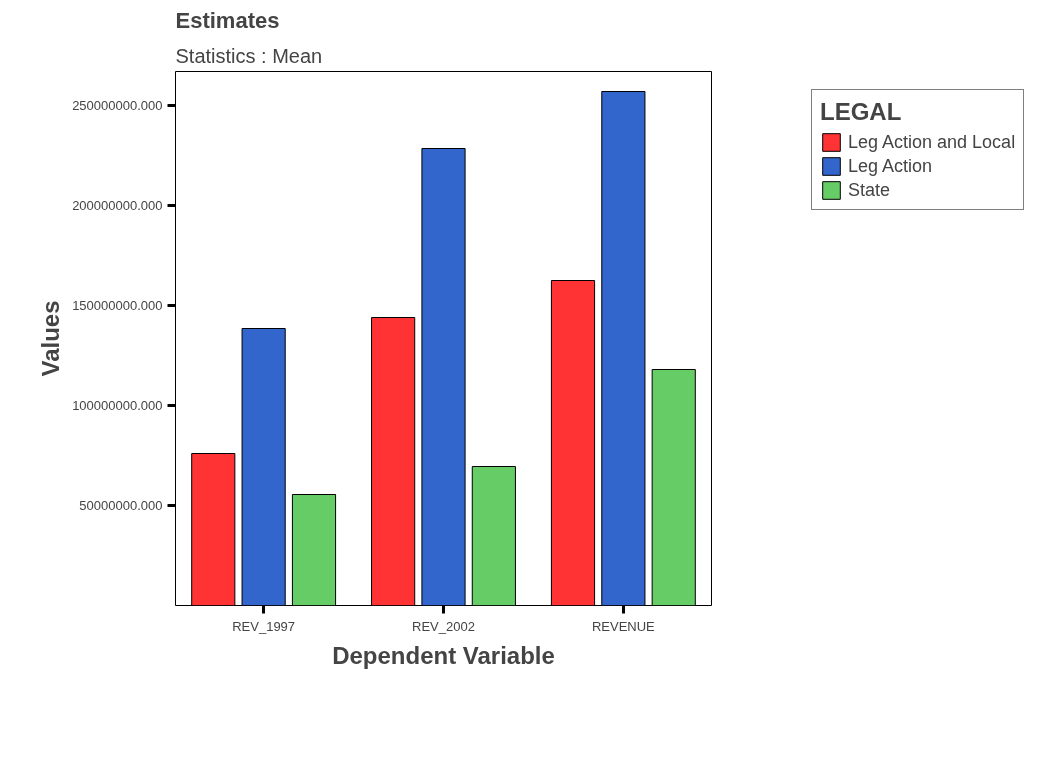 Image resolution: width=1050 pixels, height=775 pixels. What do you see at coordinates (117, 205) in the screenshot?
I see `y-tick-label: 200000000.000` at bounding box center [117, 205].